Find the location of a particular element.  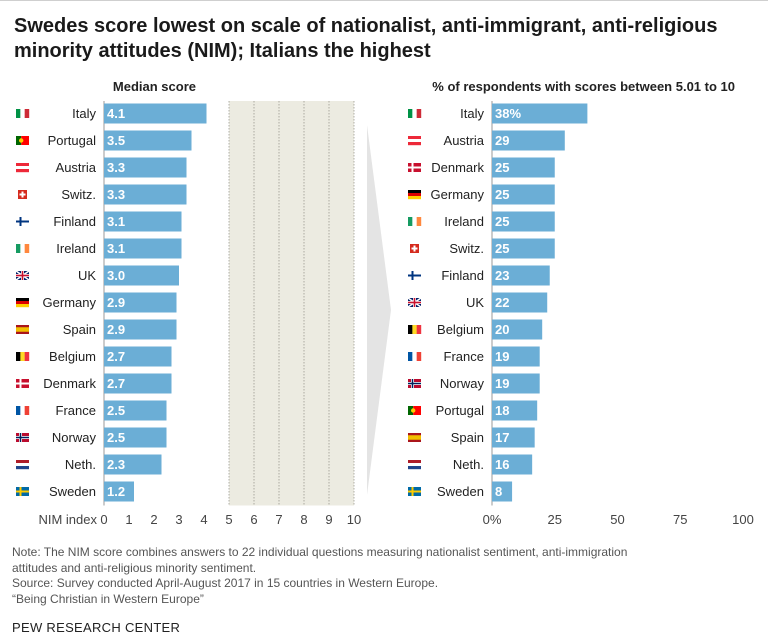

country-label-belgium: Belgium is located at coordinates (460, 329).